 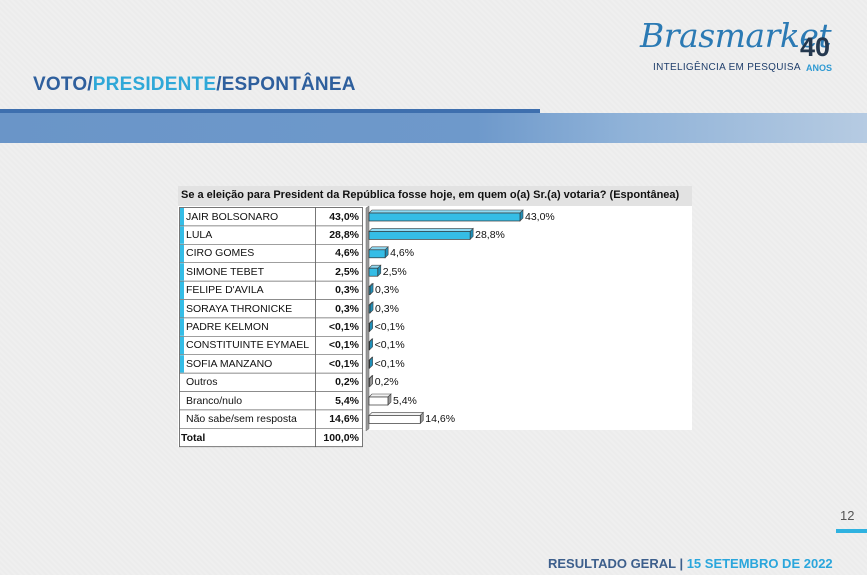 What do you see at coordinates (402, 253) in the screenshot?
I see `bar-data-label: 4,6%` at bounding box center [402, 253].